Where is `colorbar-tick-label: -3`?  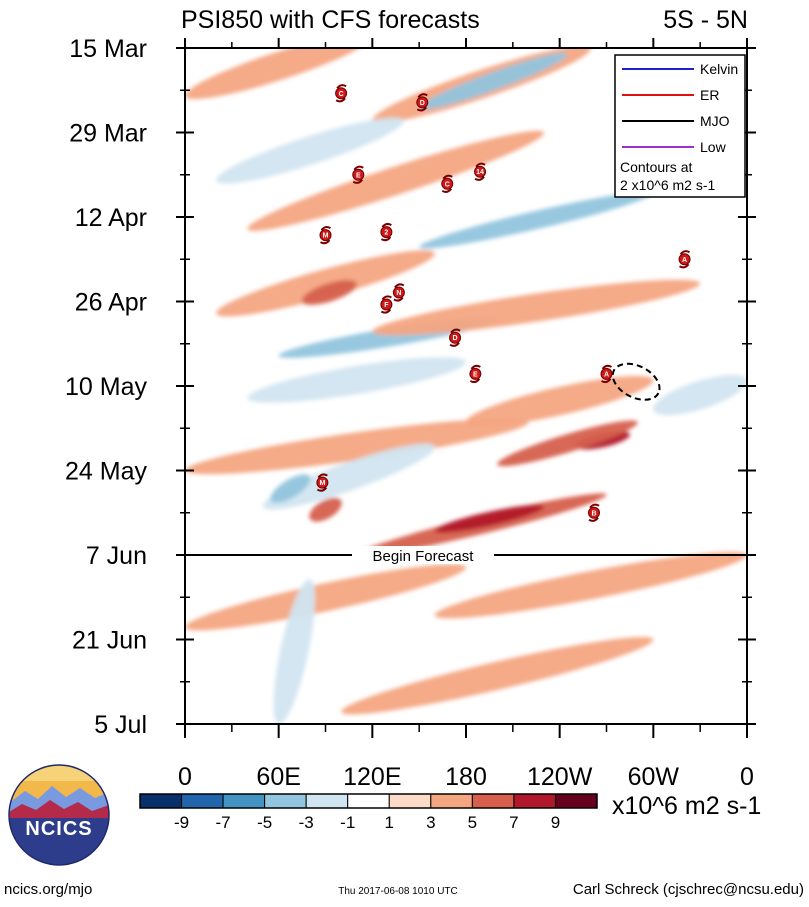 colorbar-tick-label: -3 is located at coordinates (306, 822).